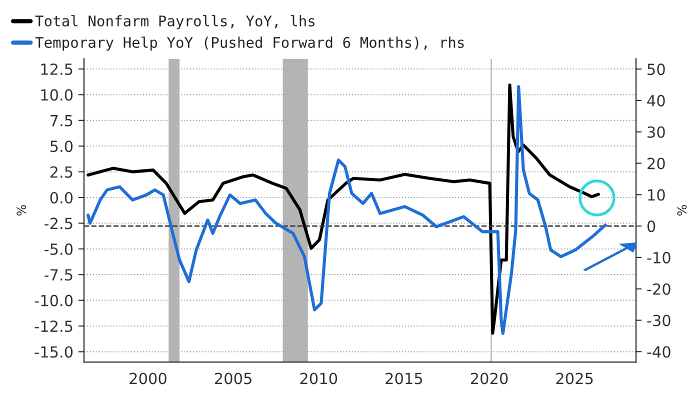 The image size is (700, 394). What do you see at coordinates (58, 224) in the screenshot?
I see `y-tick-label: -2.5` at bounding box center [58, 224].